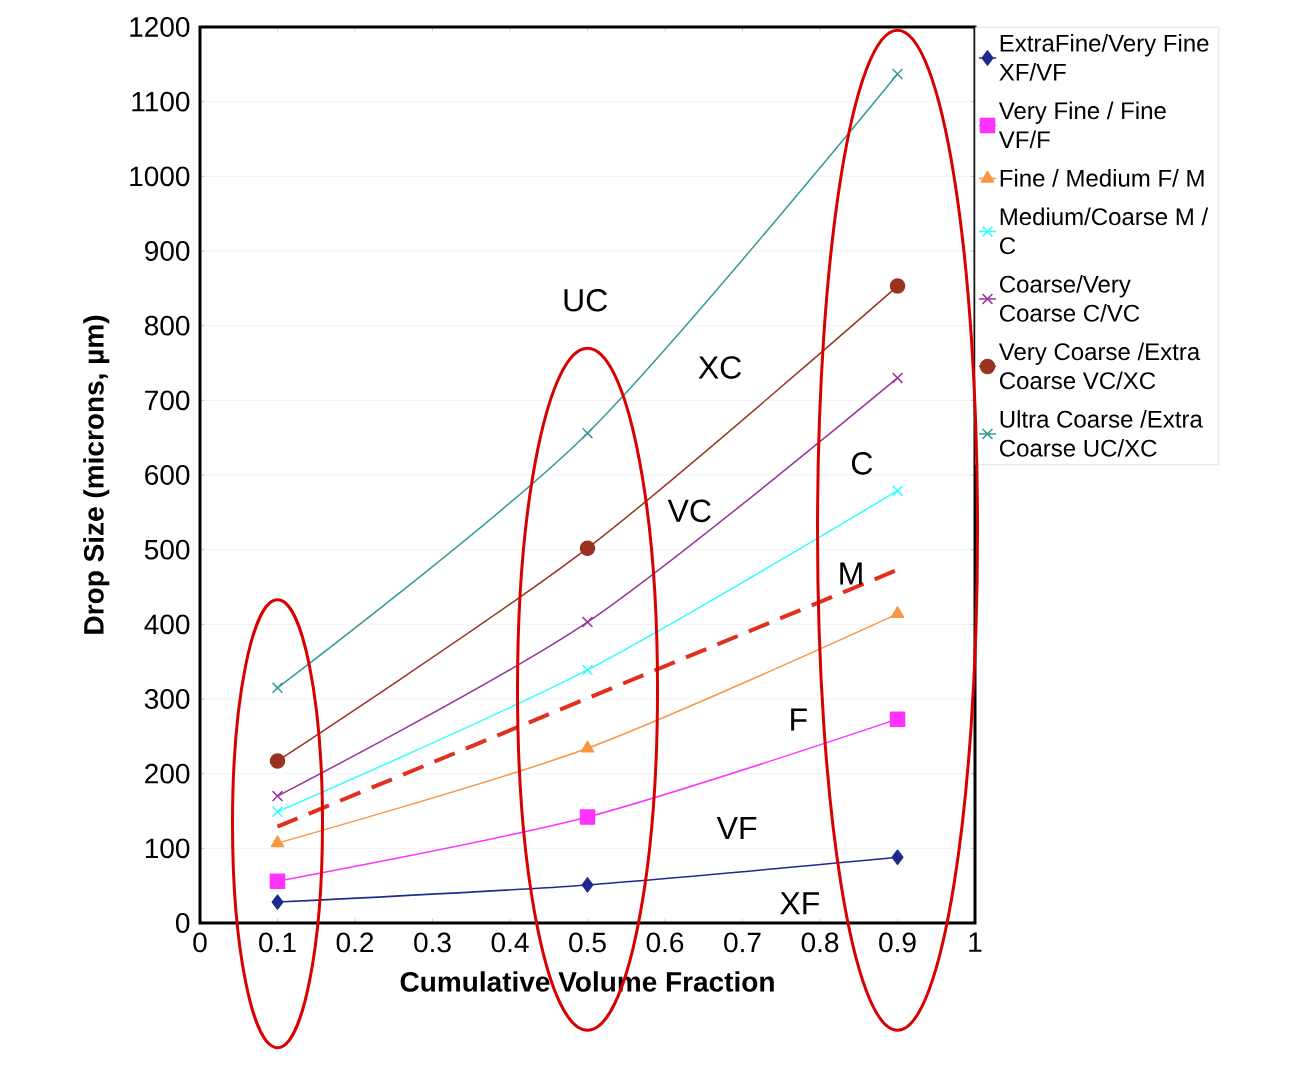 This screenshot has width=1303, height=1073. Describe the element at coordinates (586, 300) in the screenshot. I see `annotation: UC` at that location.